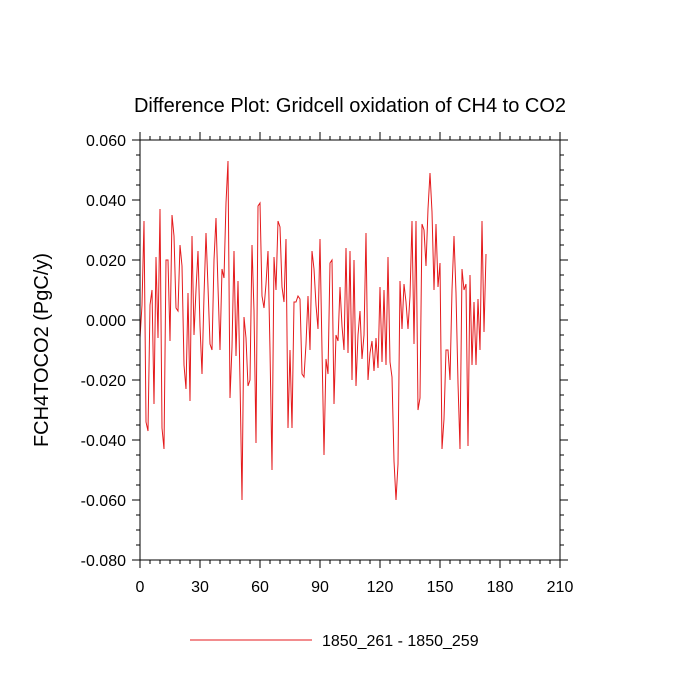  I want to click on legend-label: 1850_261 - 1850_259, so click(400, 641).